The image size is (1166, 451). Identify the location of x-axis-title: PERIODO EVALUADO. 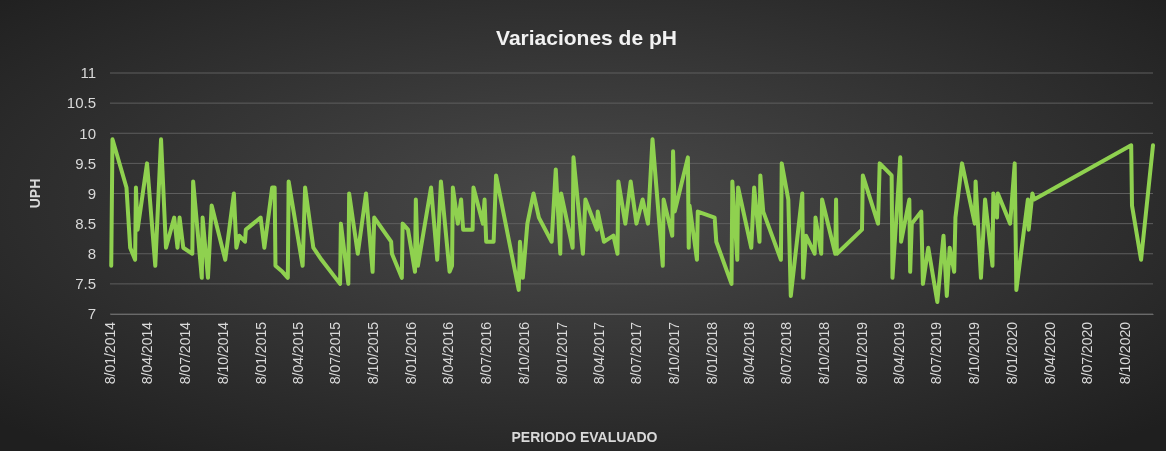
(584, 437).